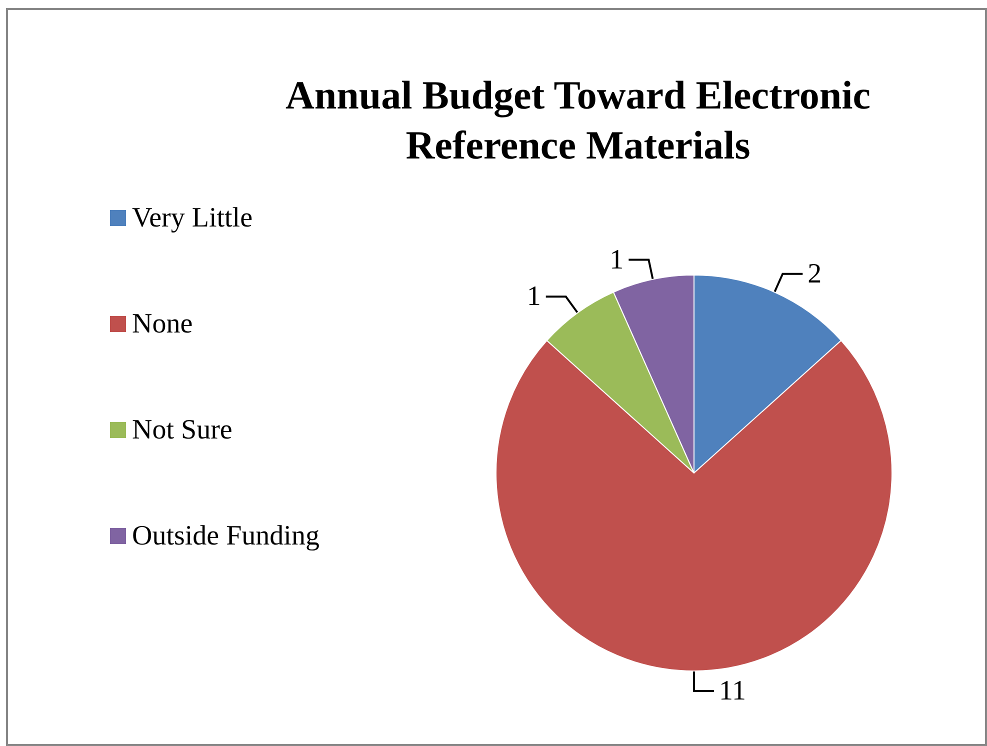 The width and height of the screenshot is (987, 746). Describe the element at coordinates (226, 536) in the screenshot. I see `legend-label: Outside Funding` at that location.